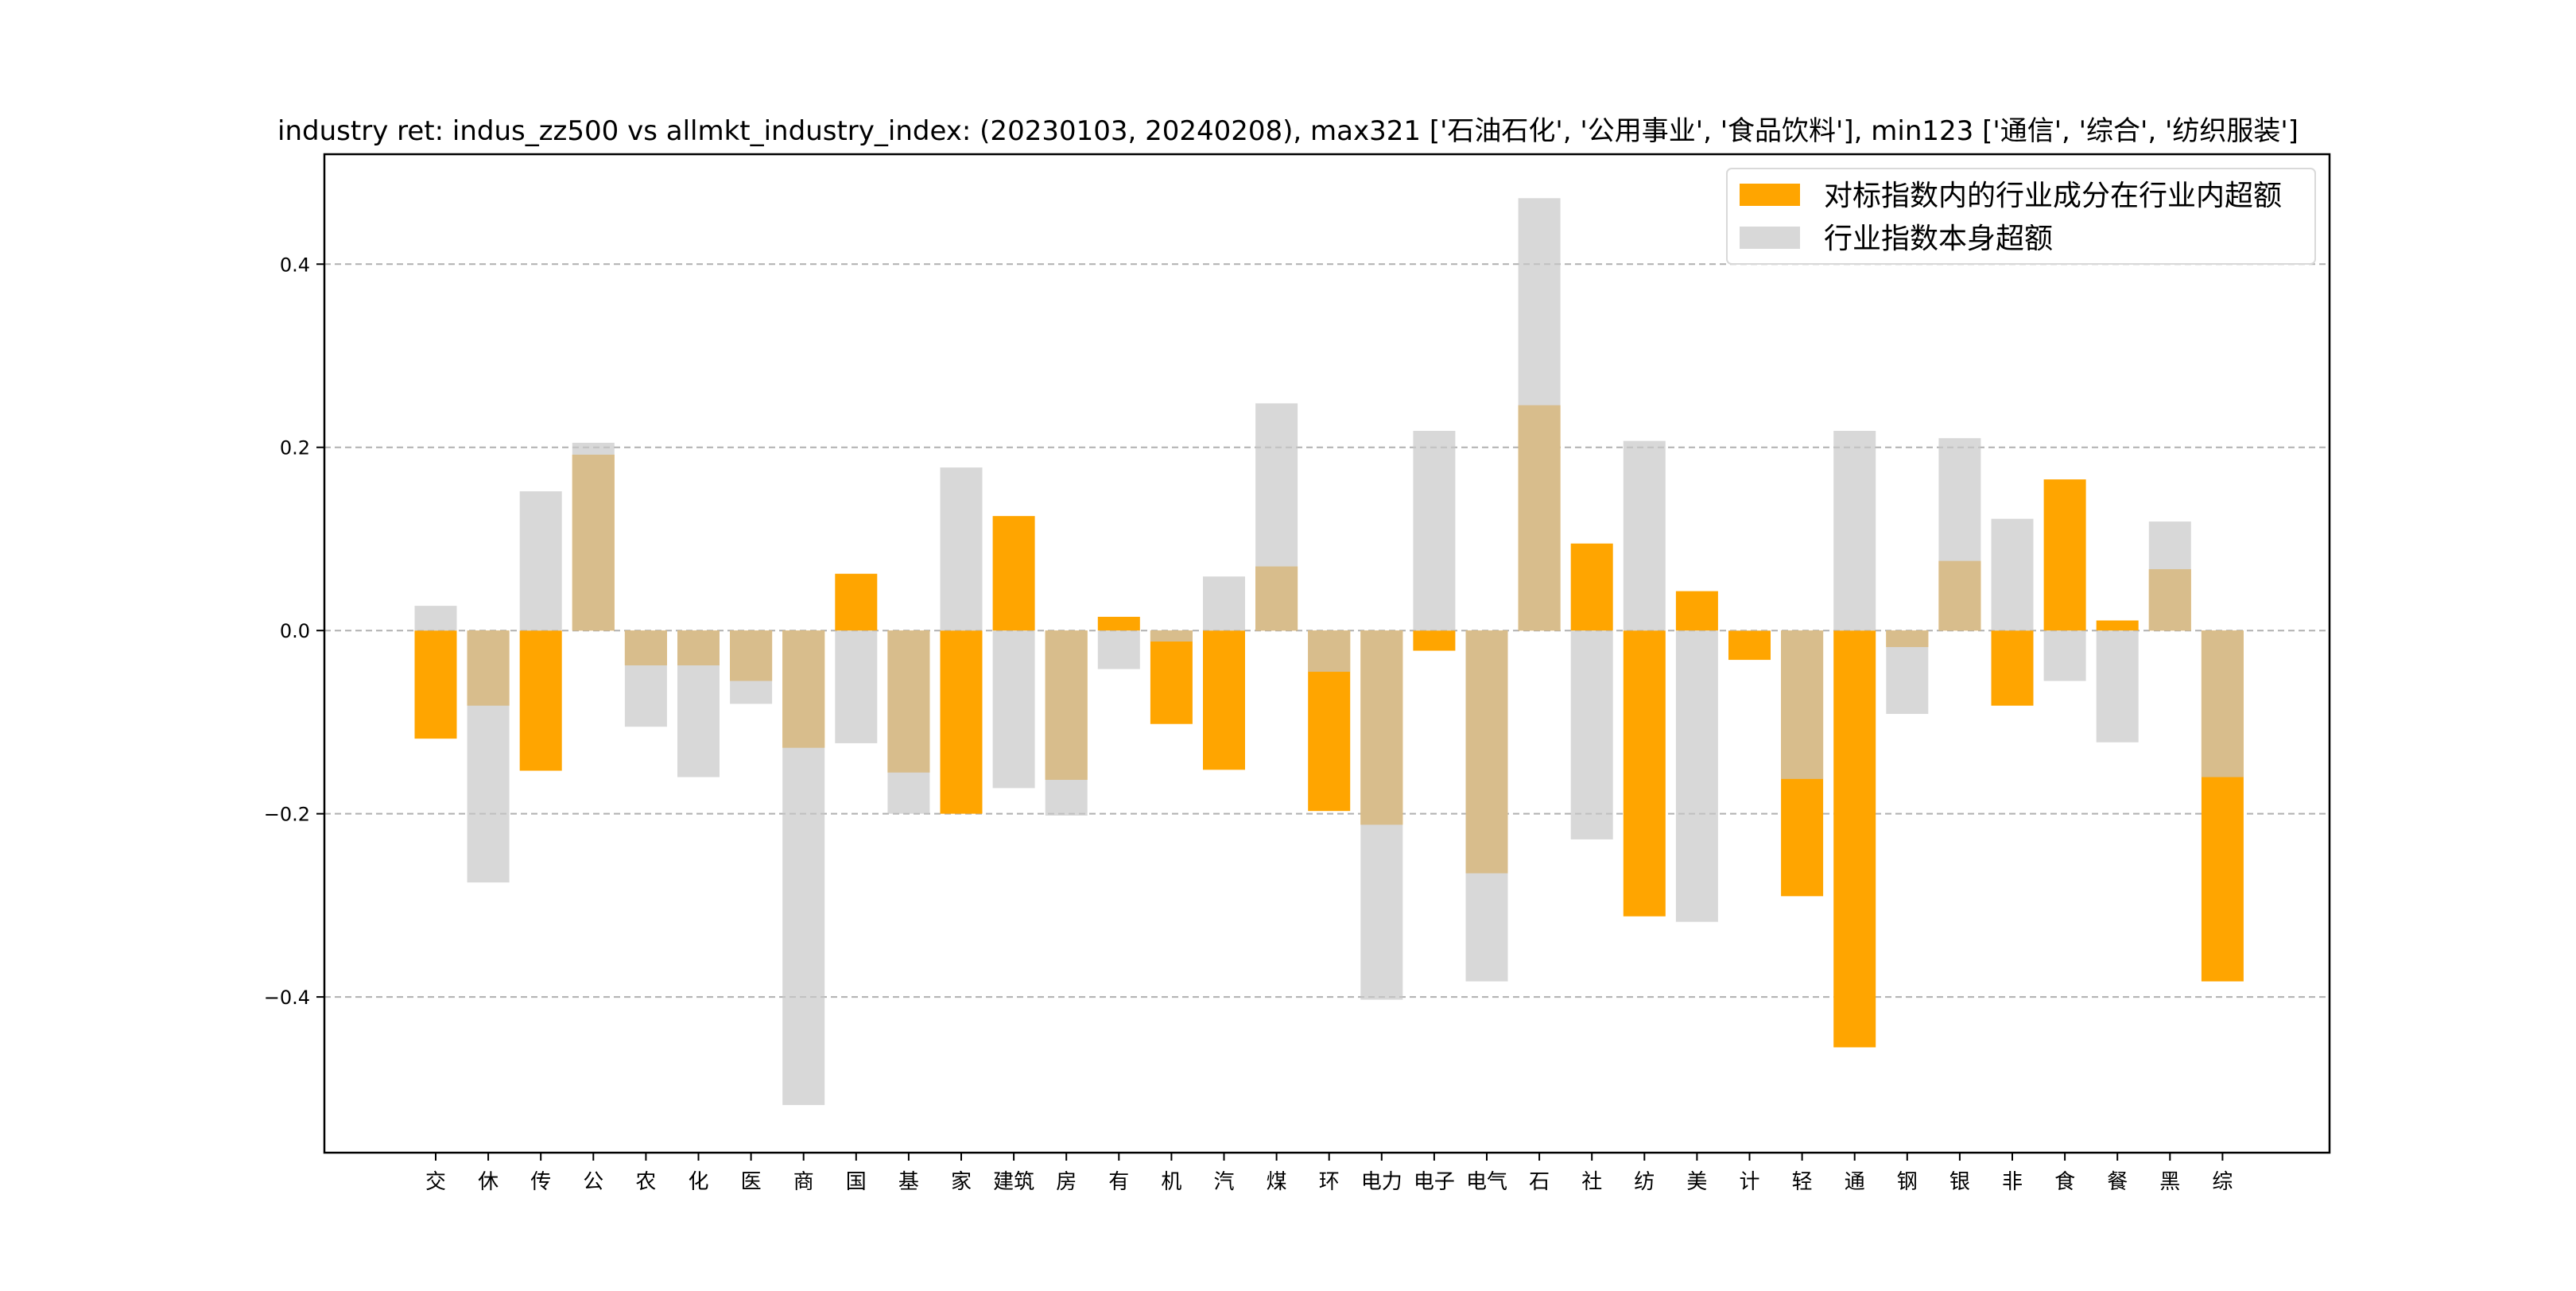 Image resolution: width=2576 pixels, height=1291 pixels. Describe the element at coordinates (2222, 1182) in the screenshot. I see `x-tick-label: 综` at that location.